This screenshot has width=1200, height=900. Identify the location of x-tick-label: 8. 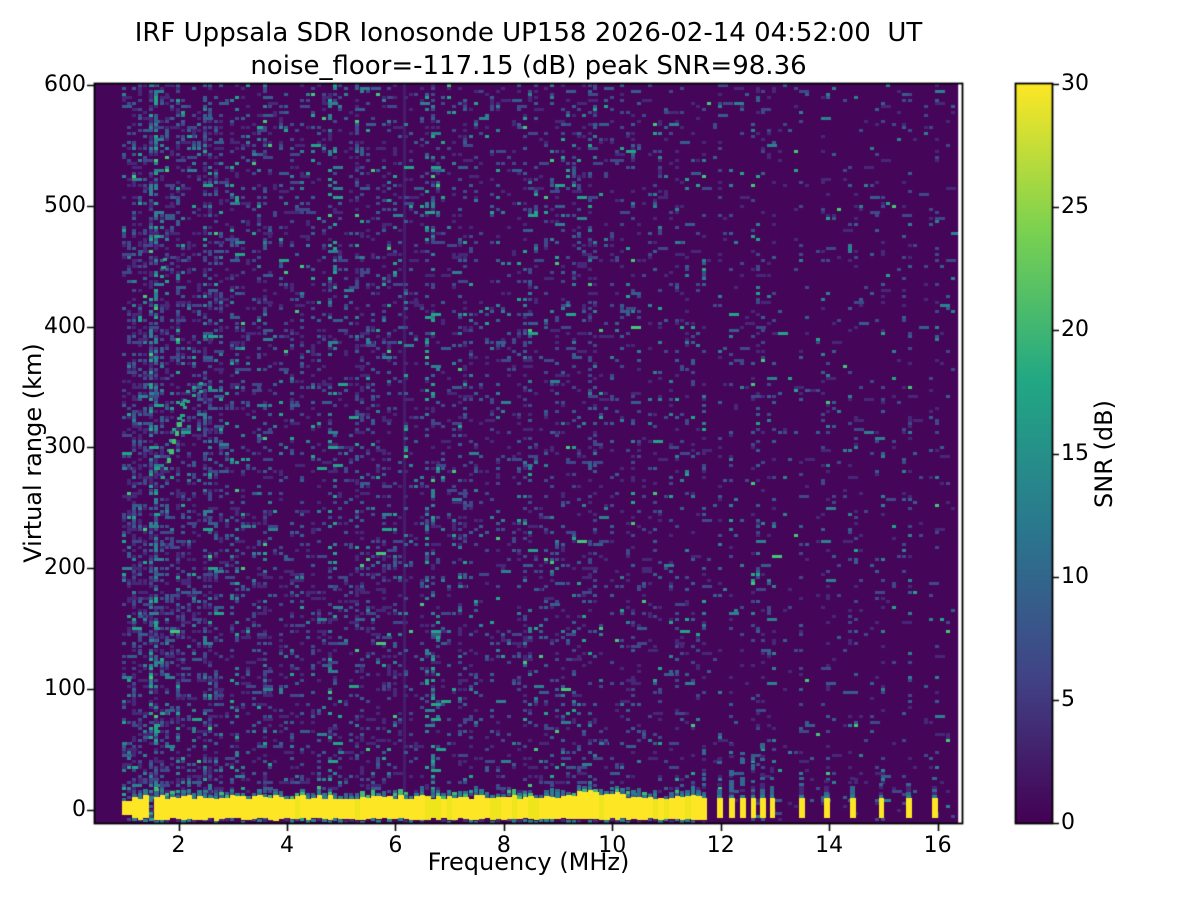
(503, 845).